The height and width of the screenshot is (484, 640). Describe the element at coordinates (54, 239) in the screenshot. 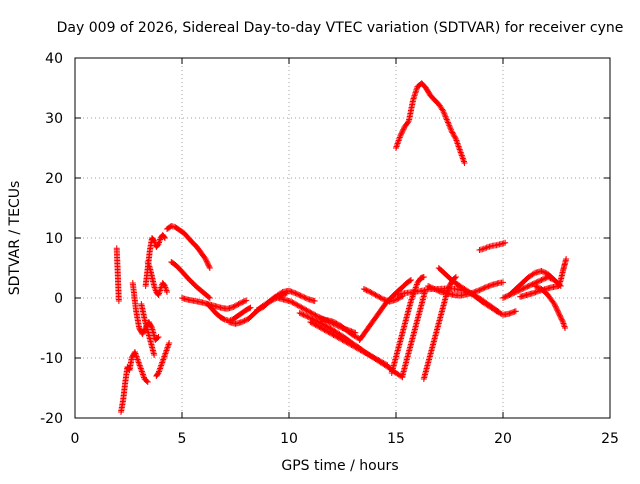

I see `y-tick-label: 10` at that location.